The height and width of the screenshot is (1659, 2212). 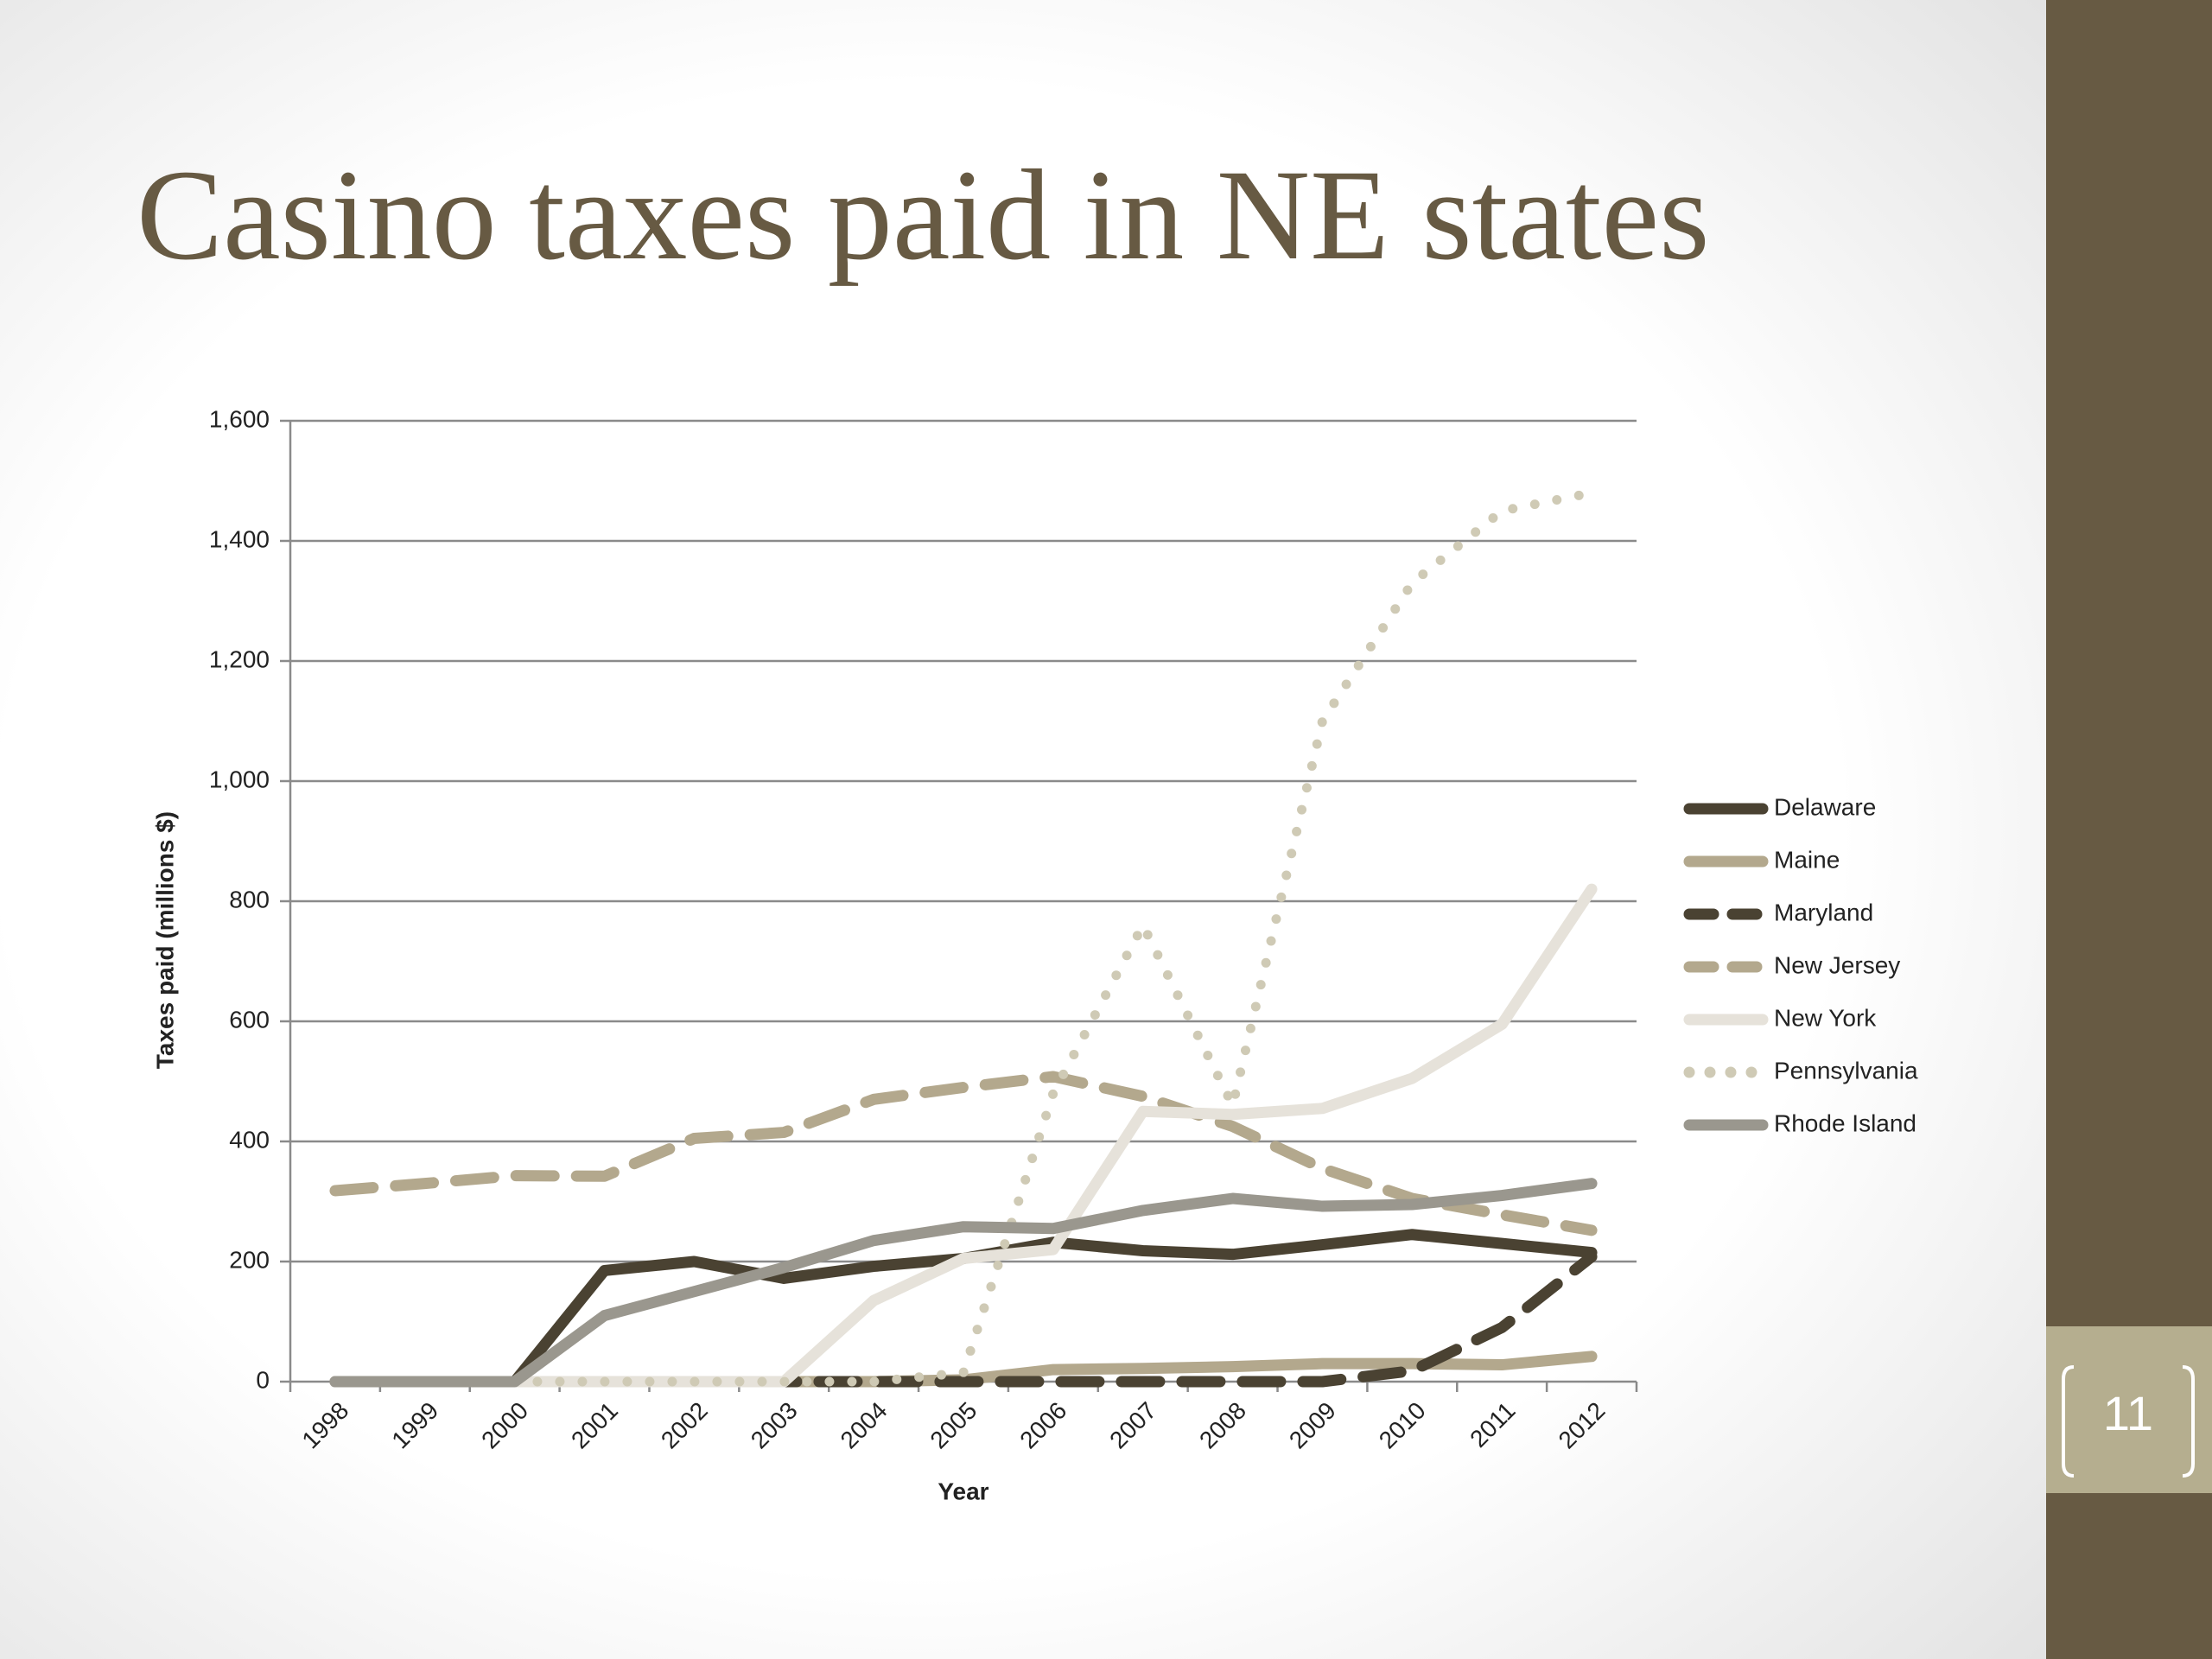 I want to click on chart-title: Casino taxes paid in NE states, so click(x=923, y=215).